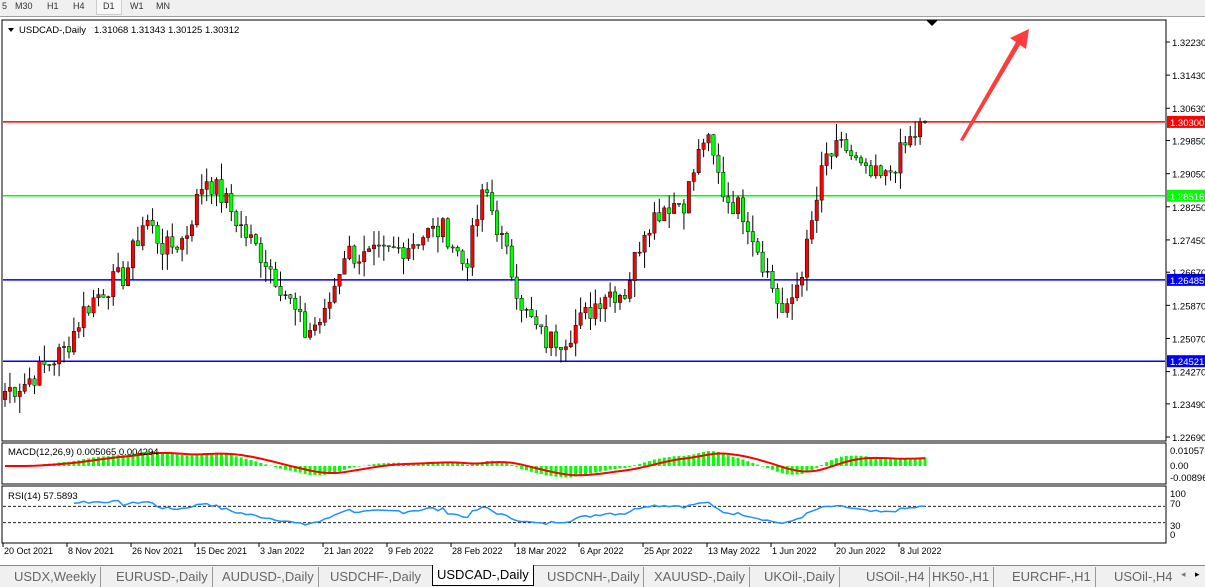 This screenshot has width=1205, height=587. I want to click on chart-tab: AUDUSD-,Daily, so click(268, 577).